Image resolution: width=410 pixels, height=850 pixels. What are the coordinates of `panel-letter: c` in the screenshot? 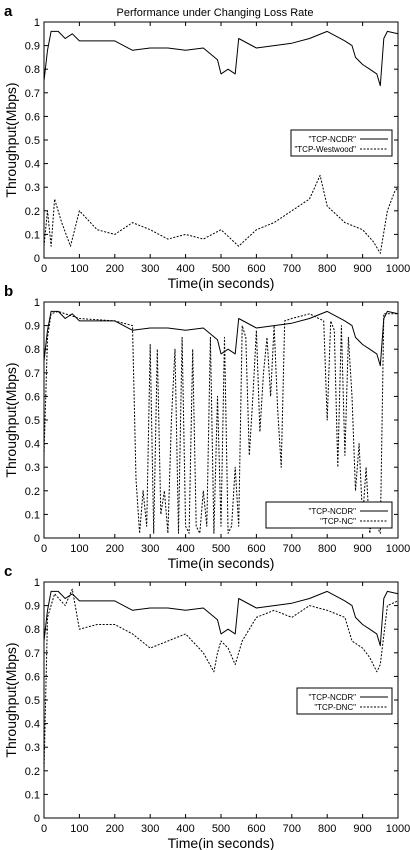 It's located at (8, 571).